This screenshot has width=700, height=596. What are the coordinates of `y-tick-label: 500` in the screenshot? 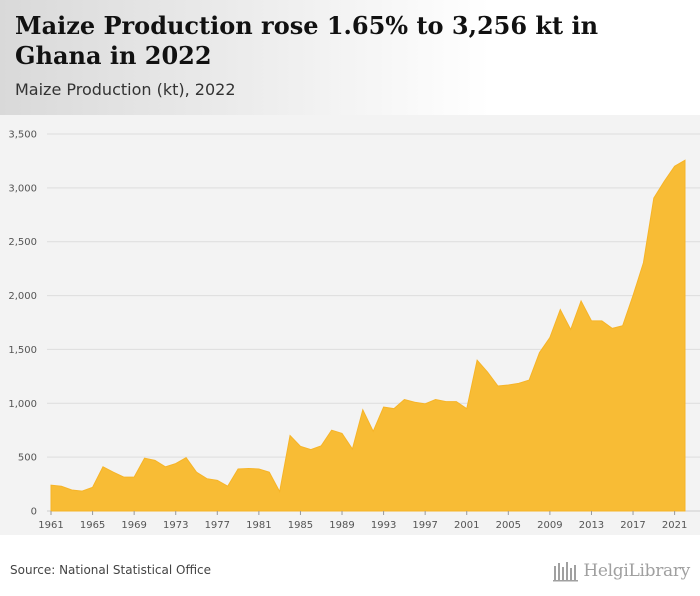 It's located at (27, 458).